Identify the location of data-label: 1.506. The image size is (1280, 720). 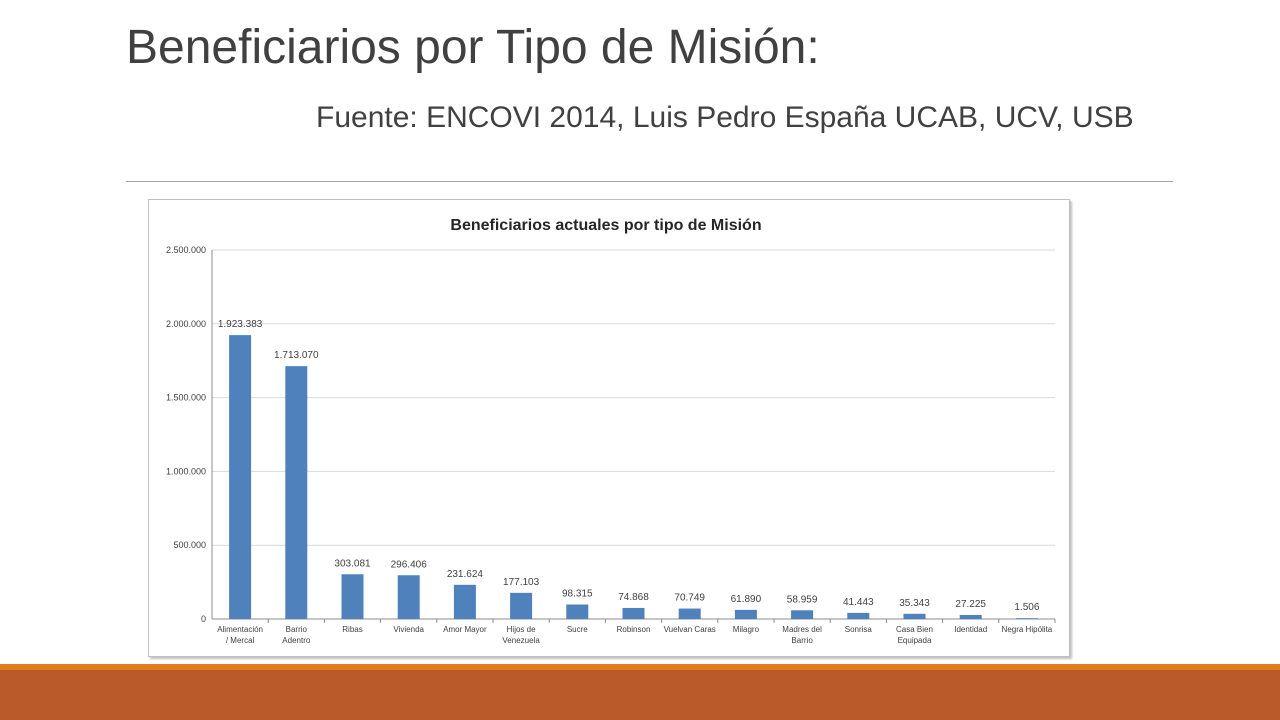
(1026, 607).